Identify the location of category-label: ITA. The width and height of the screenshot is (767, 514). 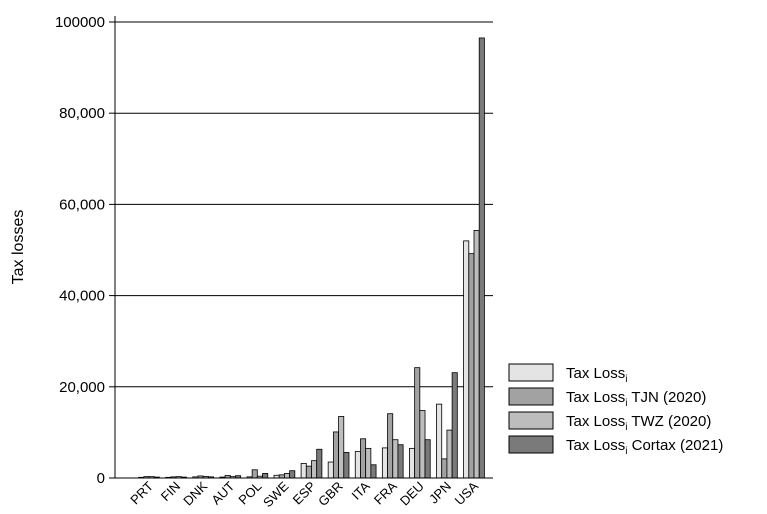
(361, 490).